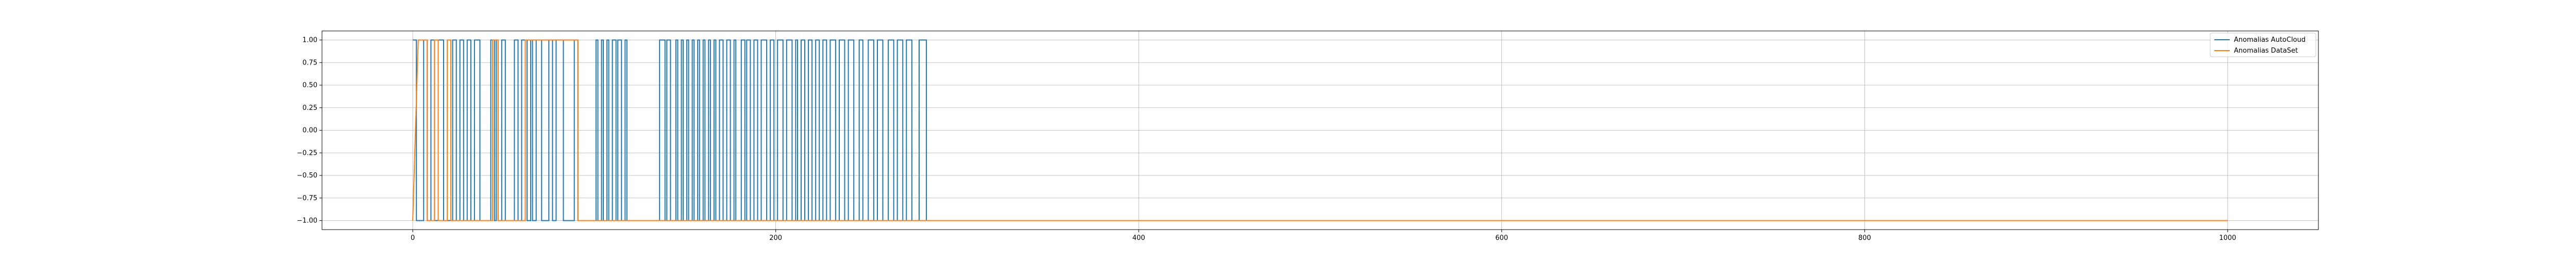 This screenshot has width=2576, height=258. Describe the element at coordinates (309, 108) in the screenshot. I see `y-tick-label: 0.25` at that location.